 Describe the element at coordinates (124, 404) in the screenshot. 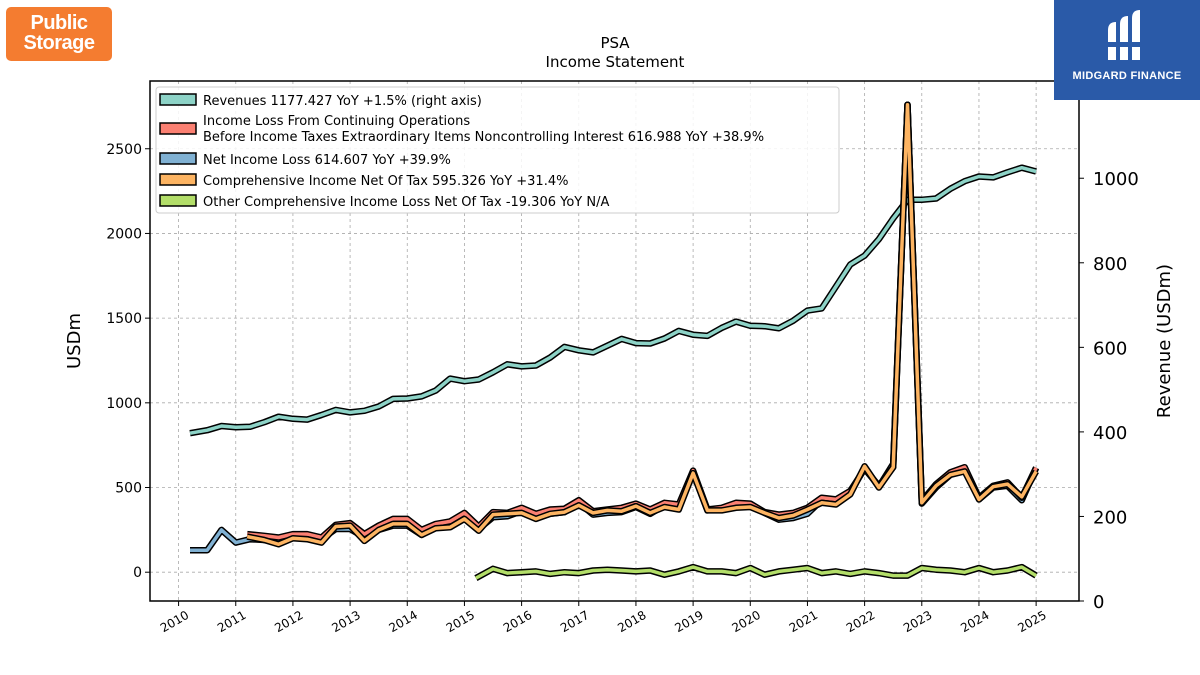

I see `y-tick-label: 1000` at that location.